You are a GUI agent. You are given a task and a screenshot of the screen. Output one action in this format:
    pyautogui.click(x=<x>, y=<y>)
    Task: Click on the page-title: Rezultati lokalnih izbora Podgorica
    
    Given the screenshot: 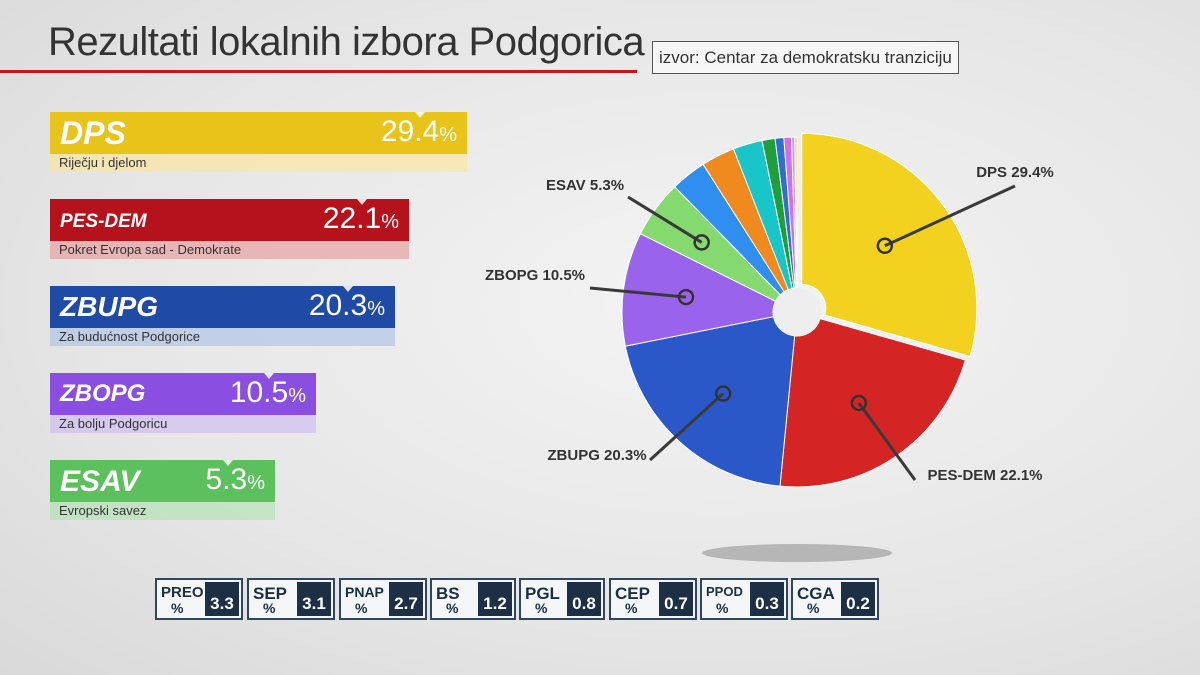 What is the action you would take?
    pyautogui.click(x=346, y=42)
    